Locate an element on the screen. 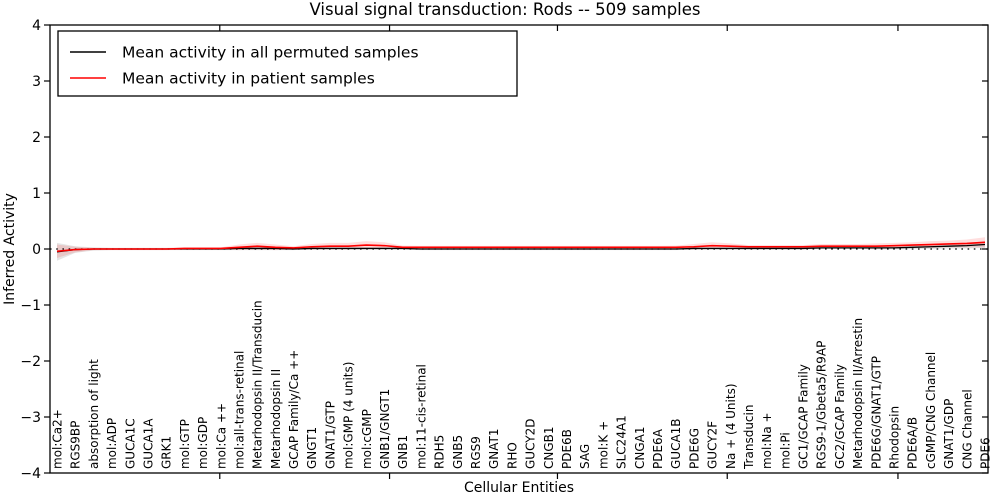  x-category-label: GC1/GCAP Family is located at coordinates (804, 416).